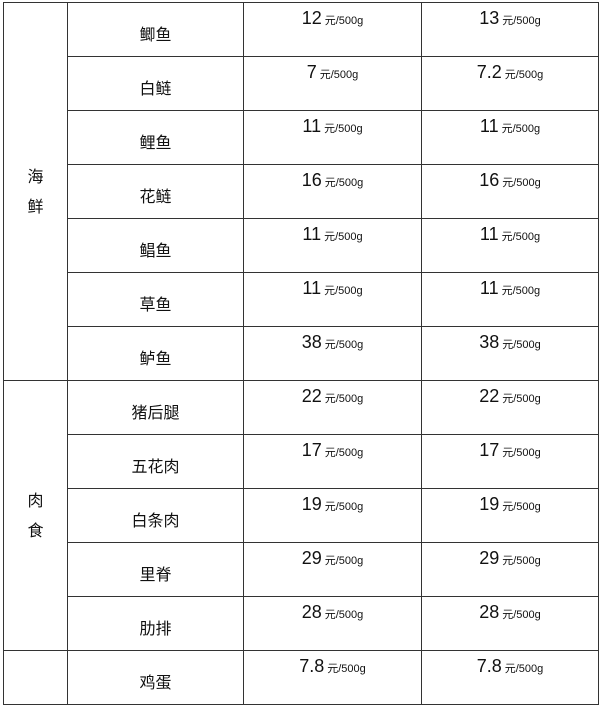 Image resolution: width=600 pixels, height=705 pixels. I want to click on table-row: 白鲢 7 元/500g 7.2 元/500g, so click(301, 83).